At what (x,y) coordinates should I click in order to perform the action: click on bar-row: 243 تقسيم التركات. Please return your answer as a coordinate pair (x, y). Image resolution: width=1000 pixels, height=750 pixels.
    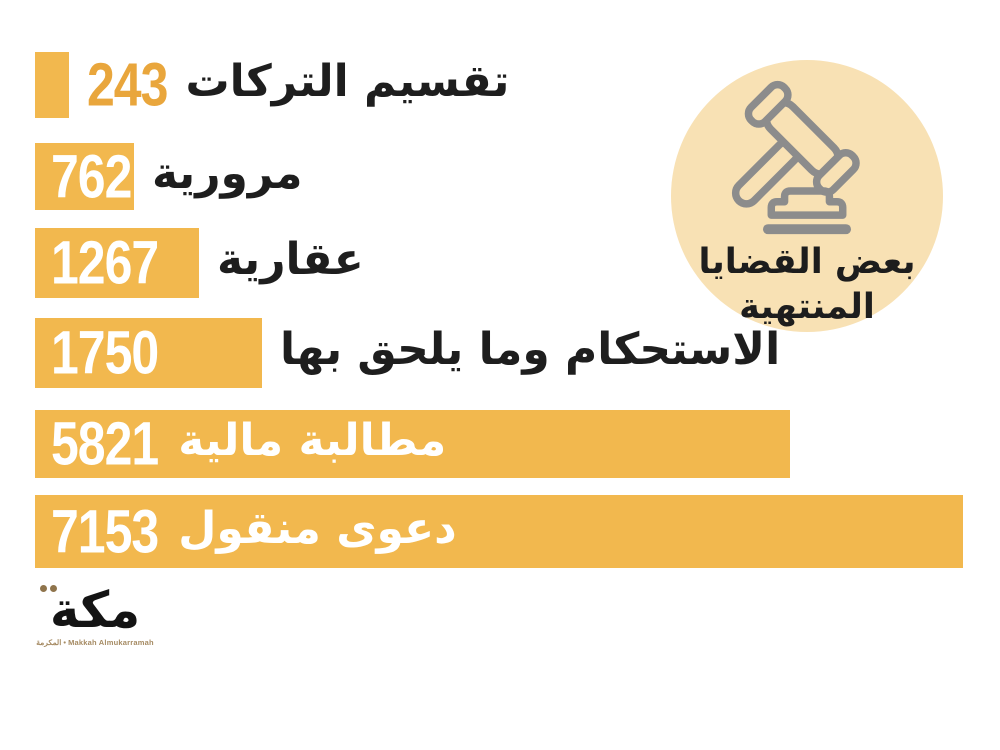
    Looking at the image, I should click on (272, 85).